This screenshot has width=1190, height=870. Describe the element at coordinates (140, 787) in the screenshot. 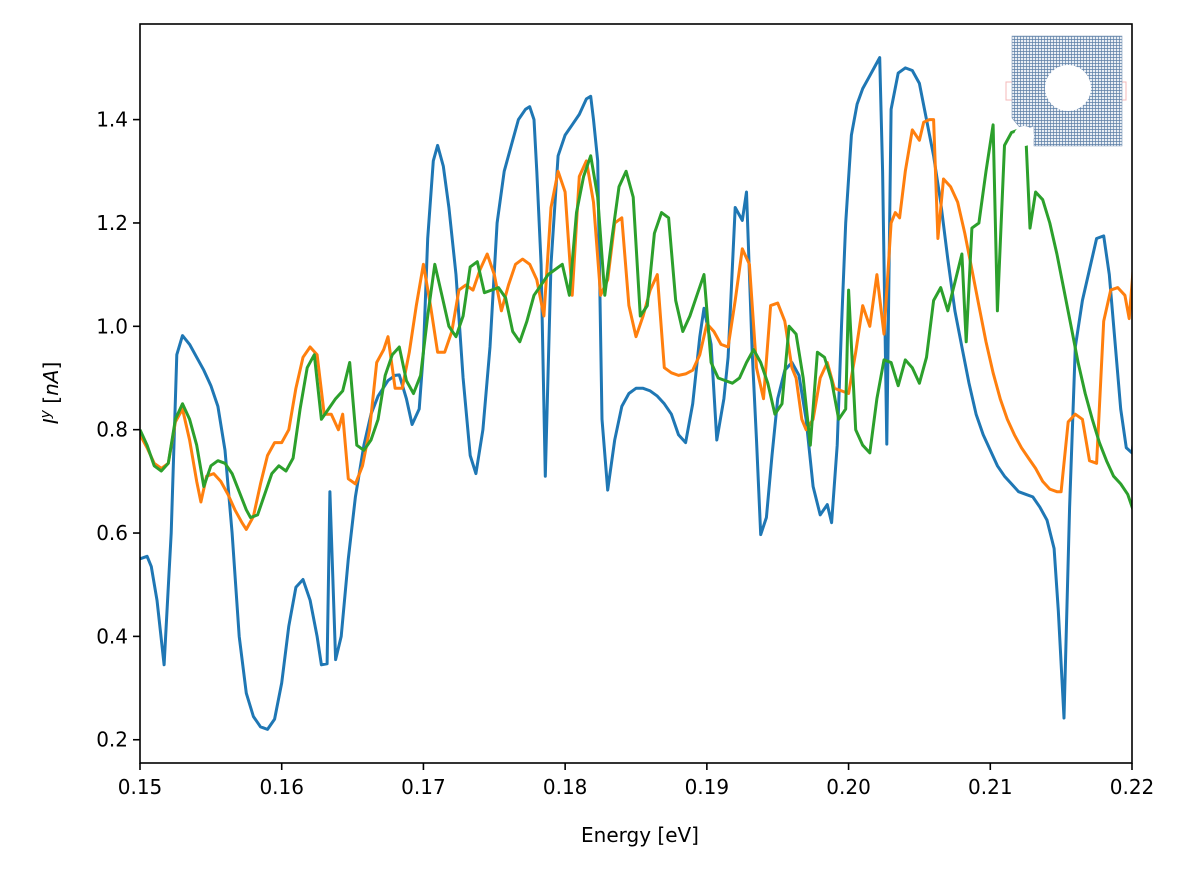

I see `x-tick-label: 0.15` at that location.